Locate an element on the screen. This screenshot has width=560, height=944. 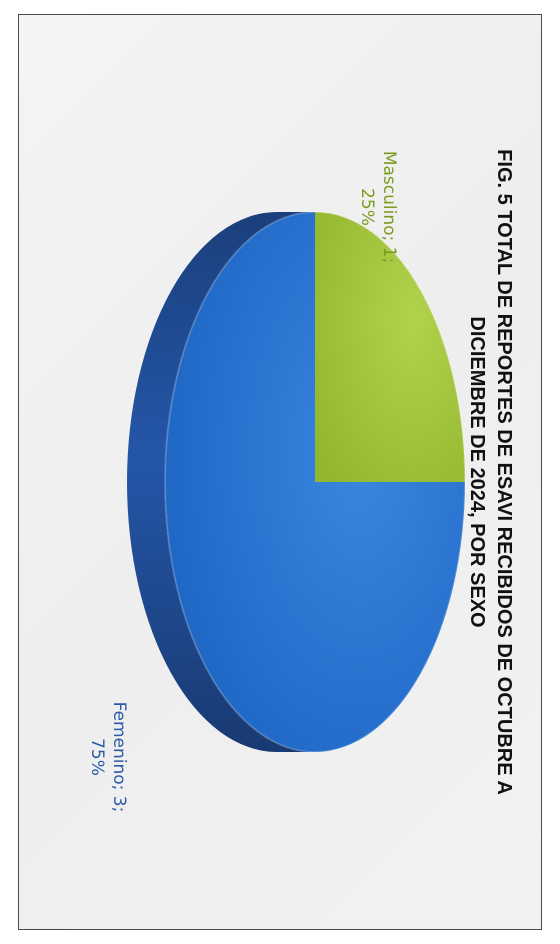
pie-slice-masculino is located at coordinates (390, 347).